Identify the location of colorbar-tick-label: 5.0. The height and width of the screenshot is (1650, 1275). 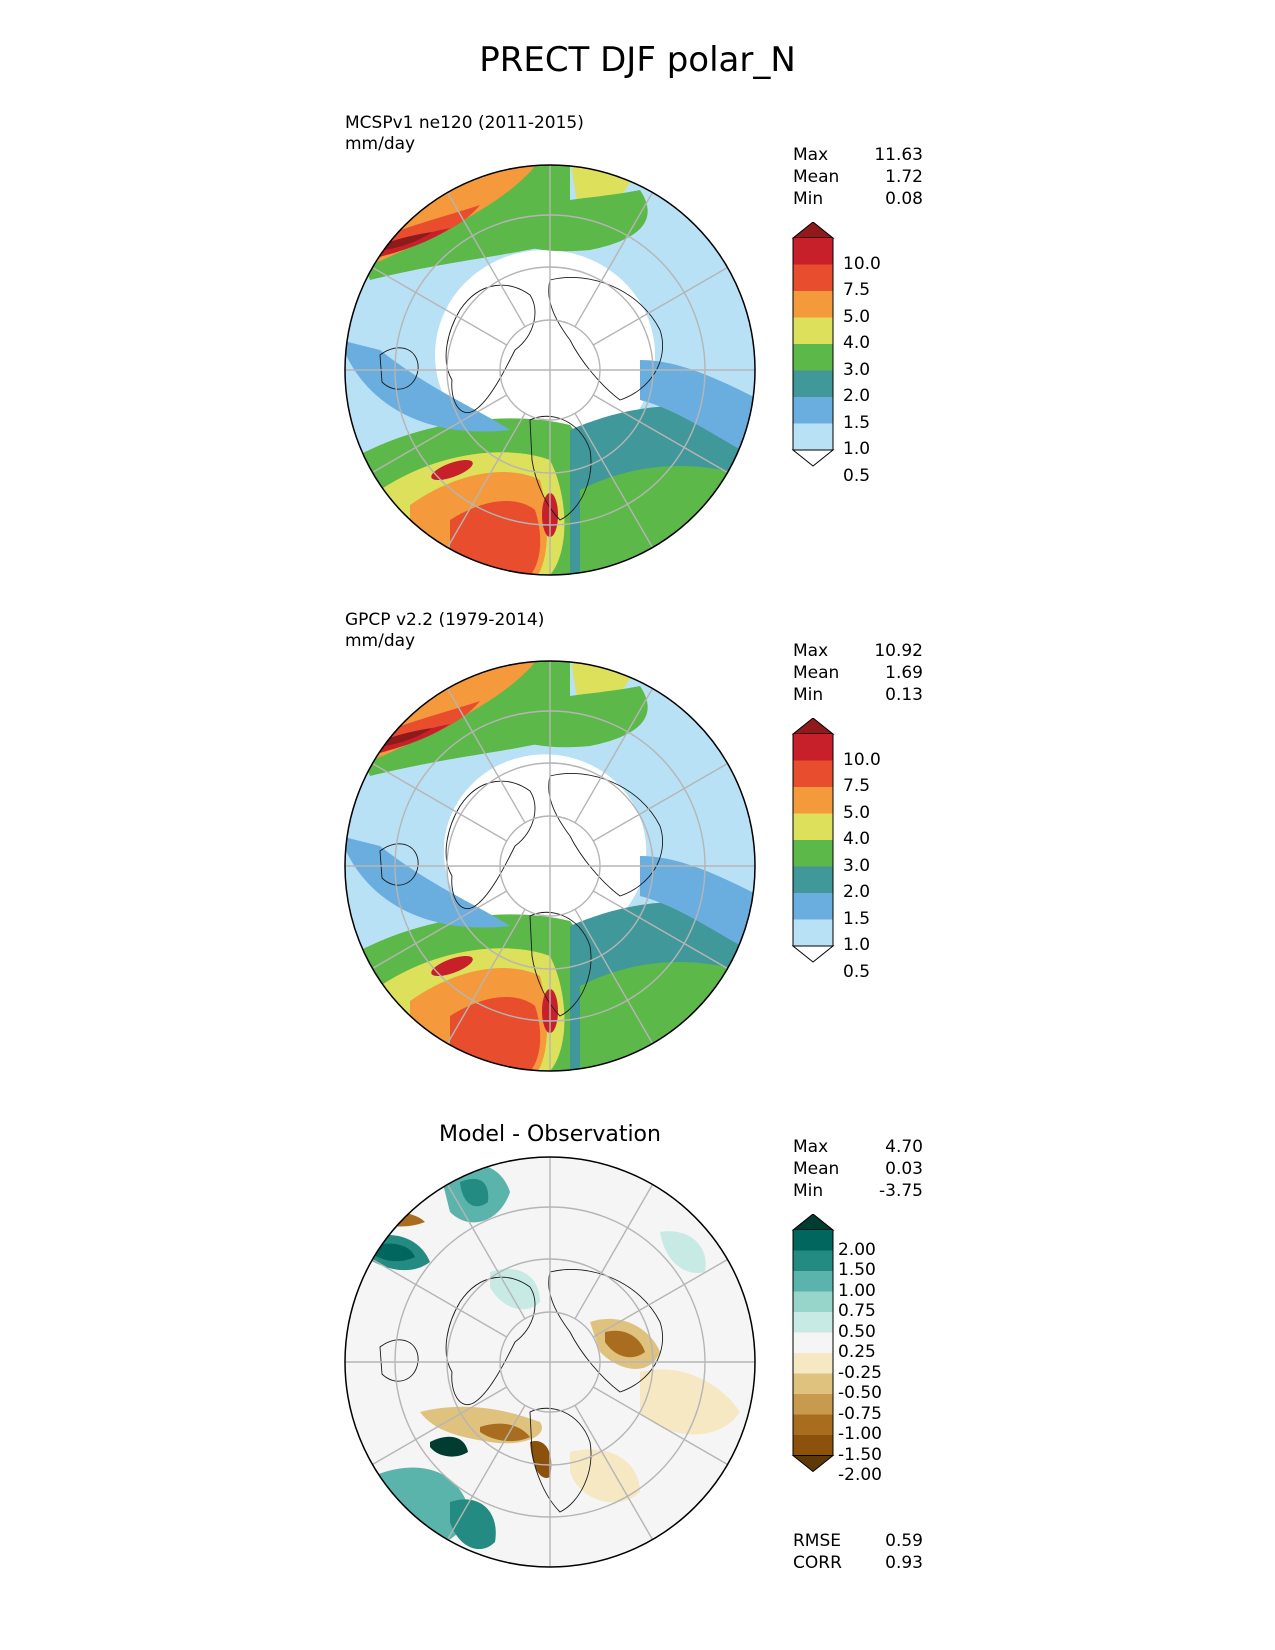
(857, 316).